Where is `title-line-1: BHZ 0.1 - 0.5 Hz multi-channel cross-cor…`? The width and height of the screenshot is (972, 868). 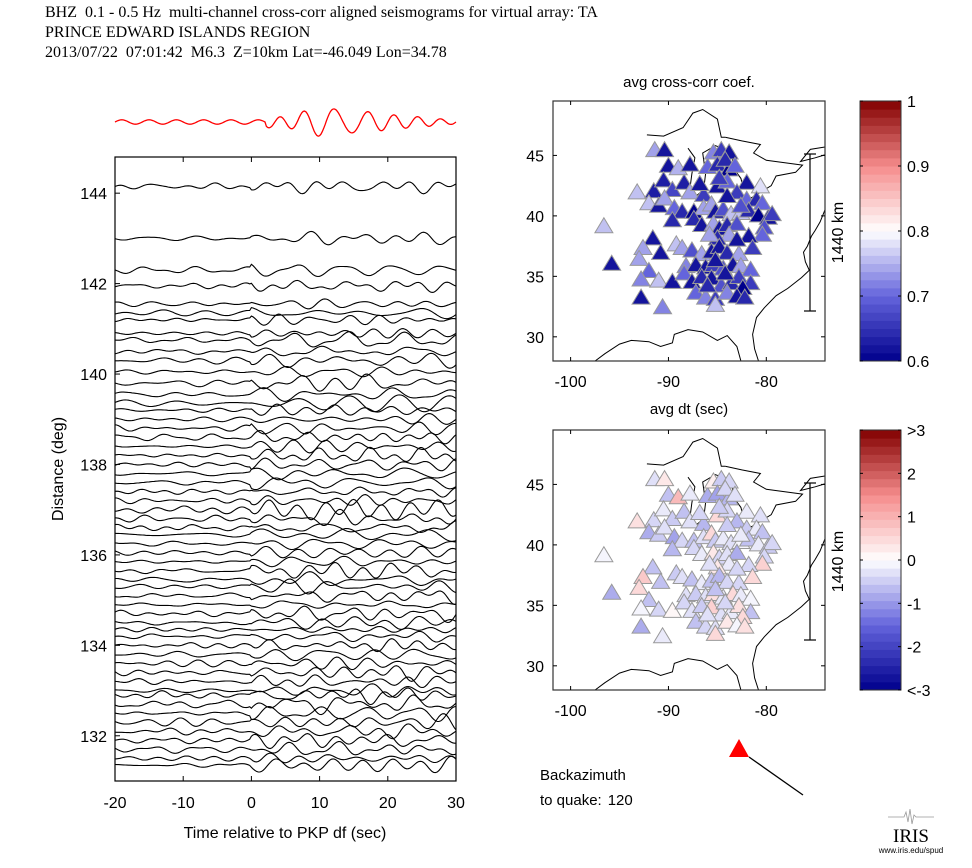
title-line-1: BHZ 0.1 - 0.5 Hz multi-channel cross-cor… is located at coordinates (321, 12).